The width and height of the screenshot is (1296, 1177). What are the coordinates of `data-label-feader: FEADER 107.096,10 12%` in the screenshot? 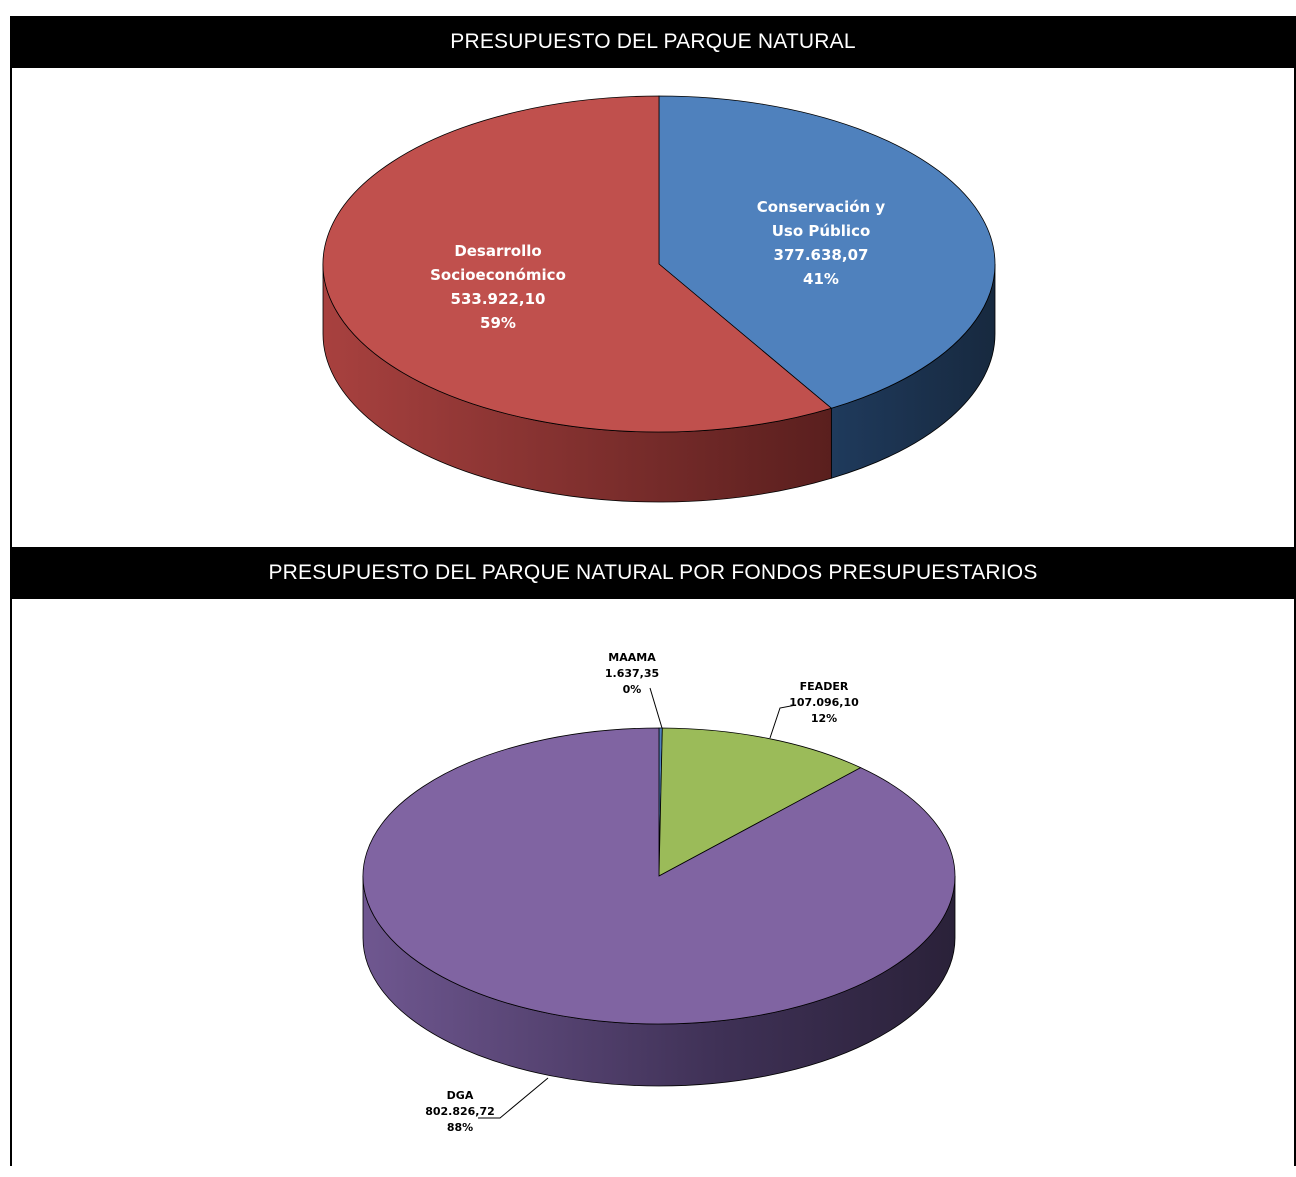 It's located at (824, 702).